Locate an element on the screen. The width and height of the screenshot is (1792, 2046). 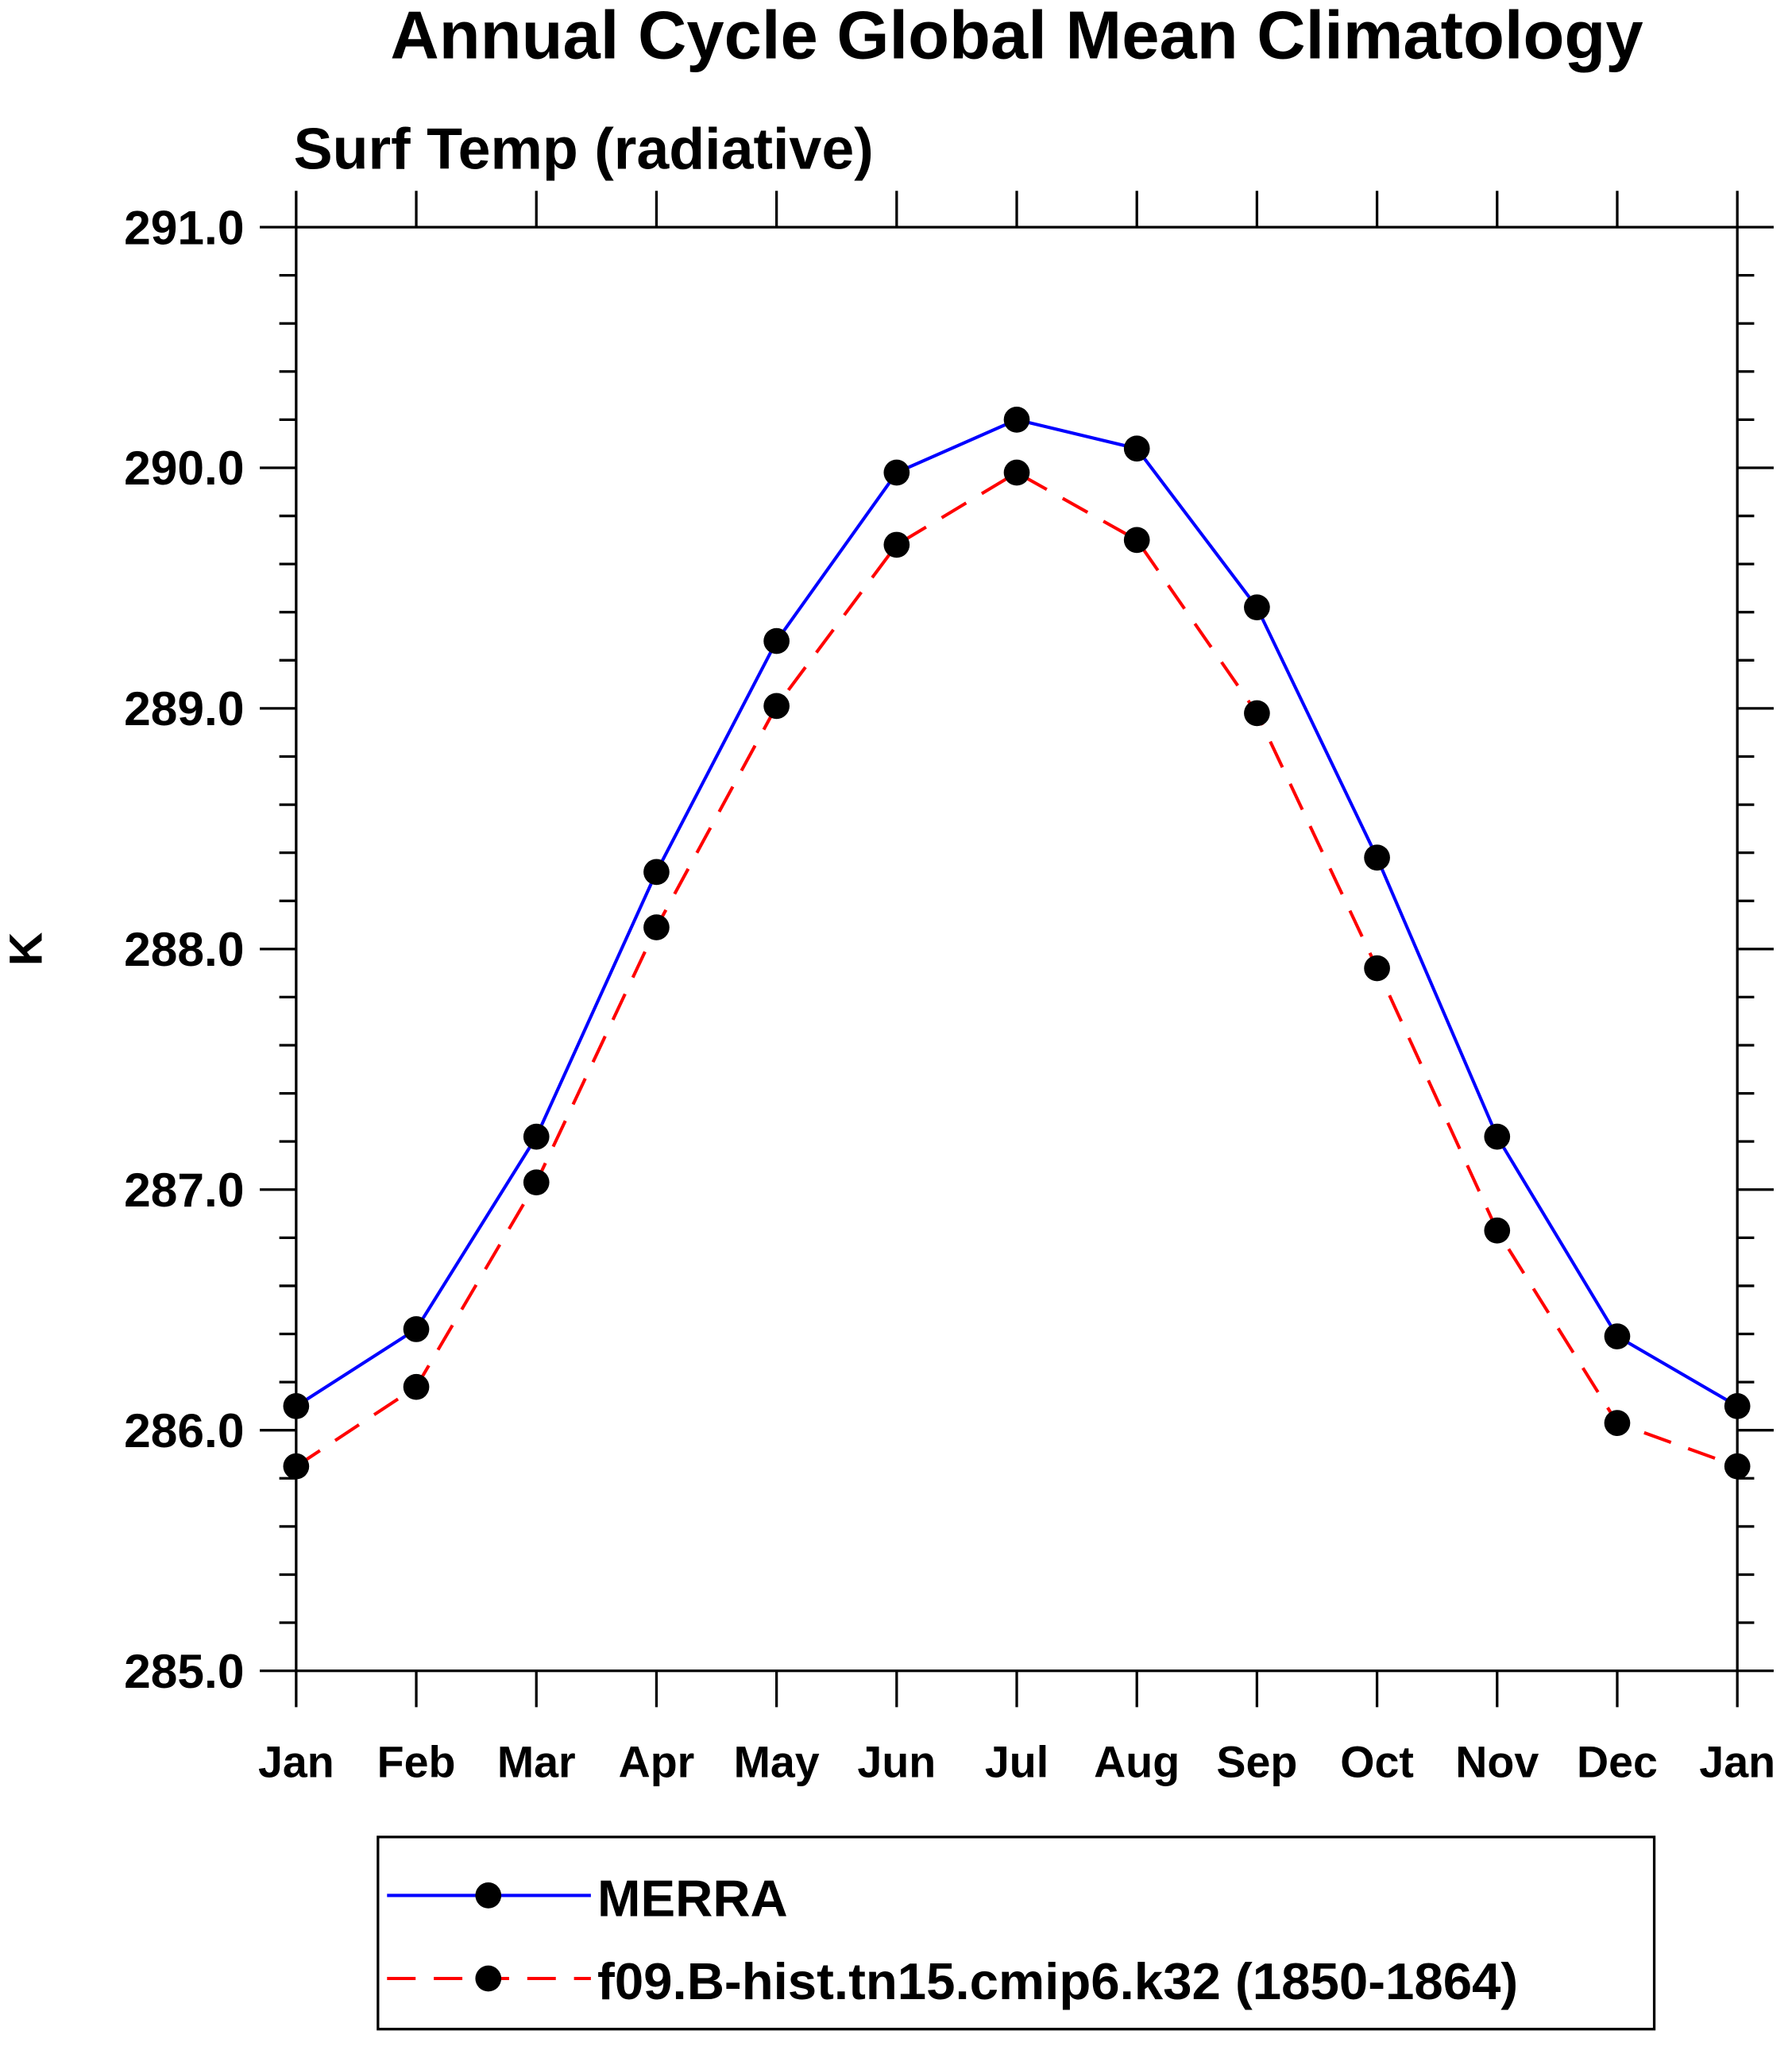
y-tick-label: 285.0 is located at coordinates (184, 1671).